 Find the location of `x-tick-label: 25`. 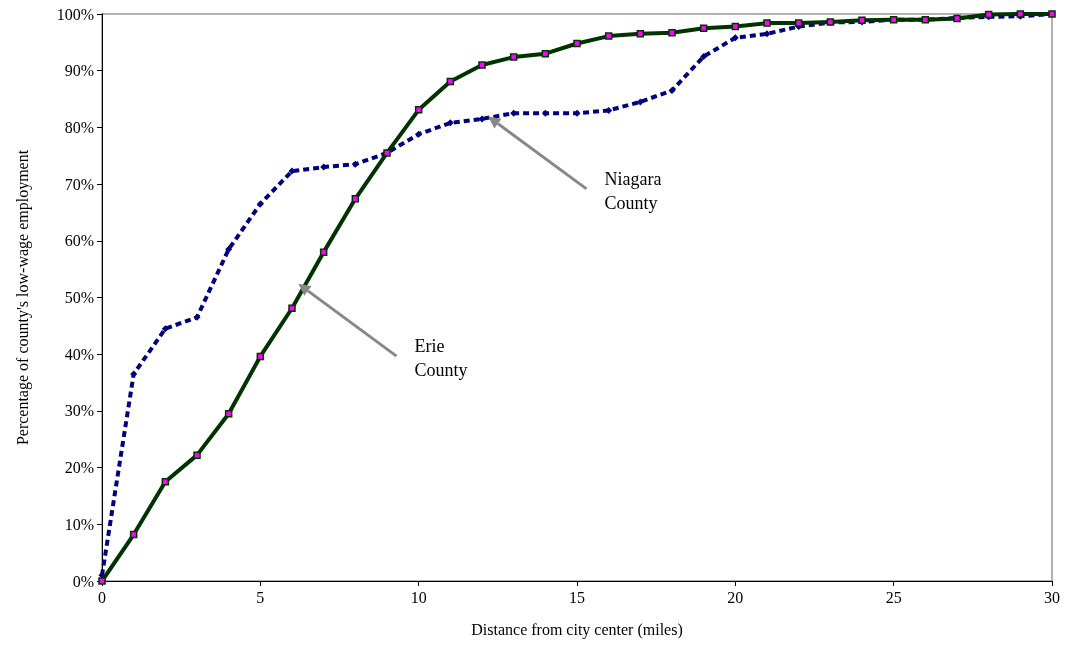

x-tick-label: 25 is located at coordinates (893, 597).